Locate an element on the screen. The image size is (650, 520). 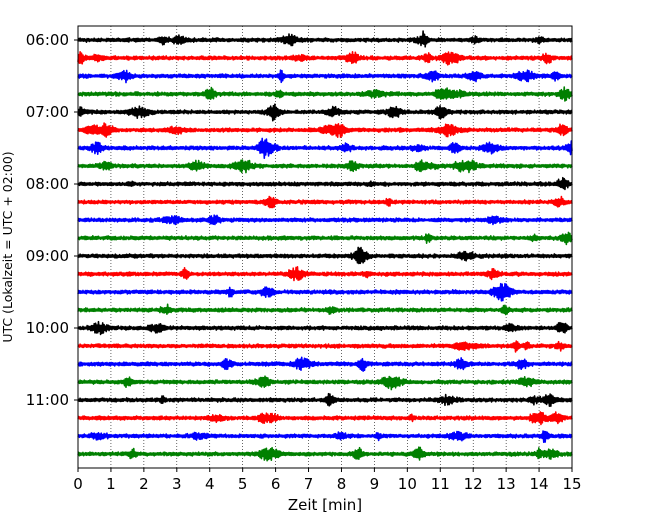
y-axis-label: UTC (Lokalzeit = UTC + 02:00) is located at coordinates (7, 246).